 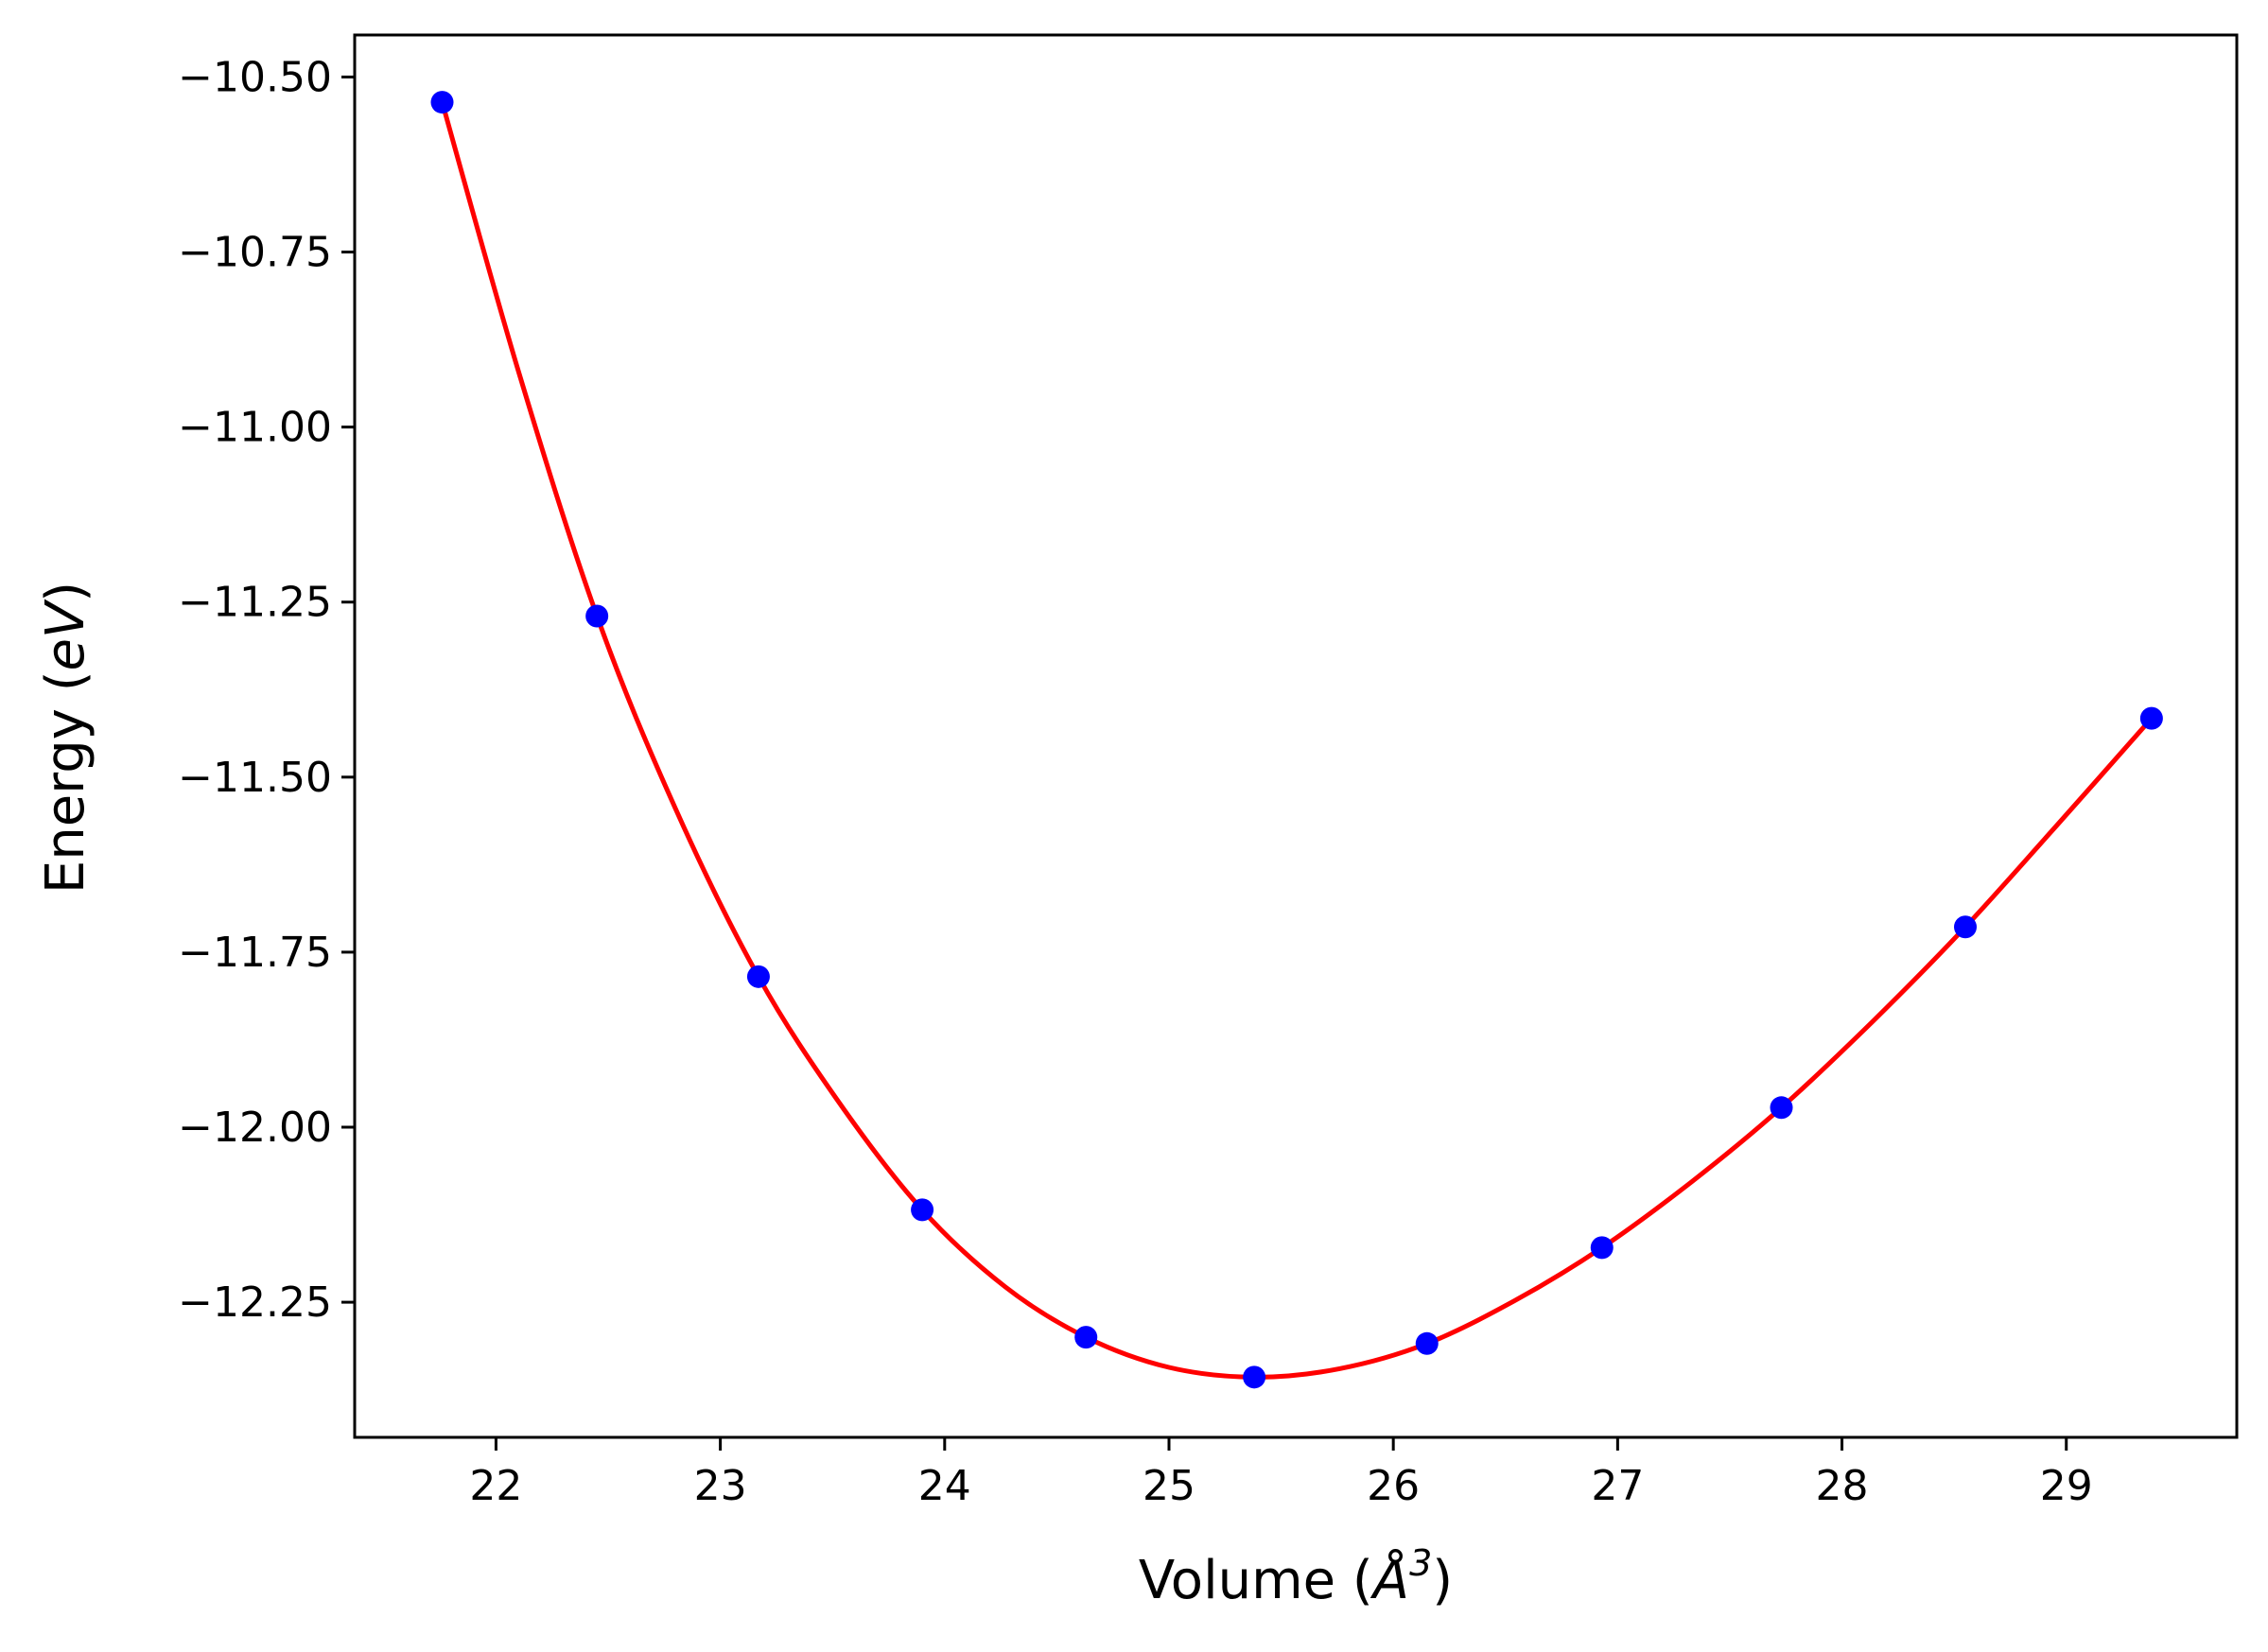 I want to click on x-tick-label: 29, so click(x=2066, y=1486).